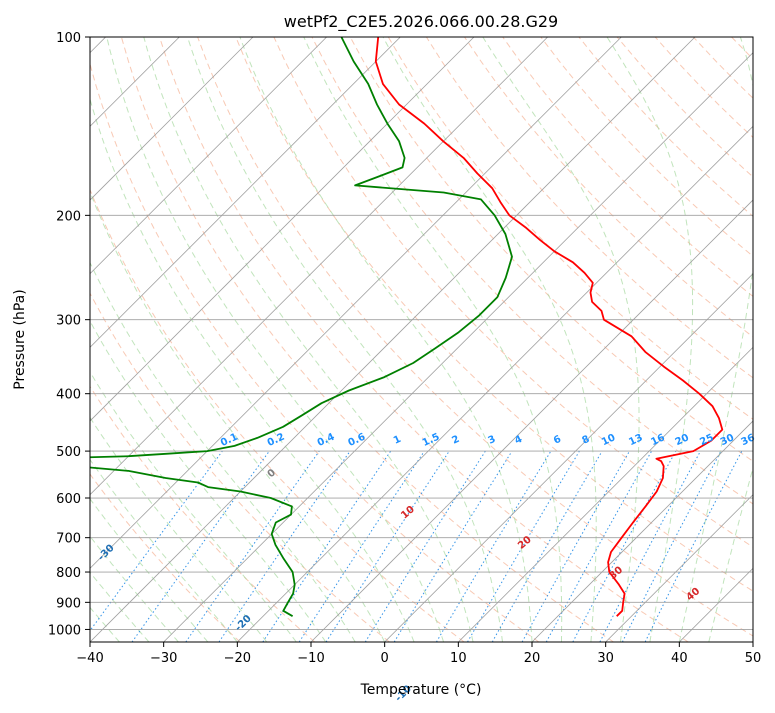 The image size is (775, 713). Describe the element at coordinates (605, 658) in the screenshot. I see `x-tick-label: 30` at that location.